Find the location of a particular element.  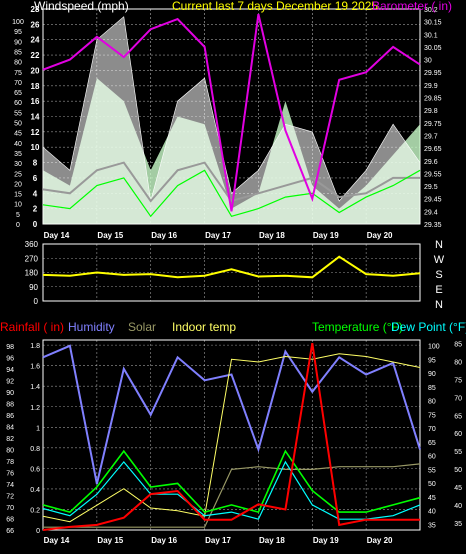

wind-x-tick: Day 17 is located at coordinates (218, 235).